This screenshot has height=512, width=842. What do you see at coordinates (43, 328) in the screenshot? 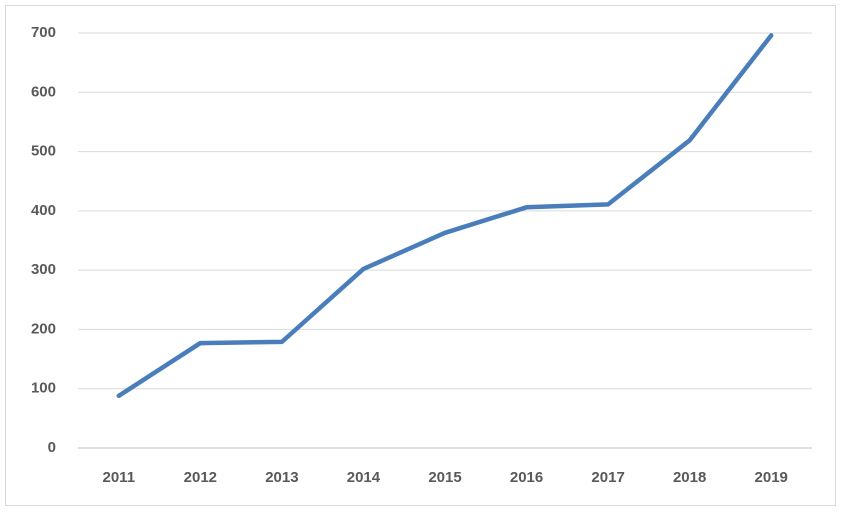
I see `y-tick-label: 200` at bounding box center [43, 328].